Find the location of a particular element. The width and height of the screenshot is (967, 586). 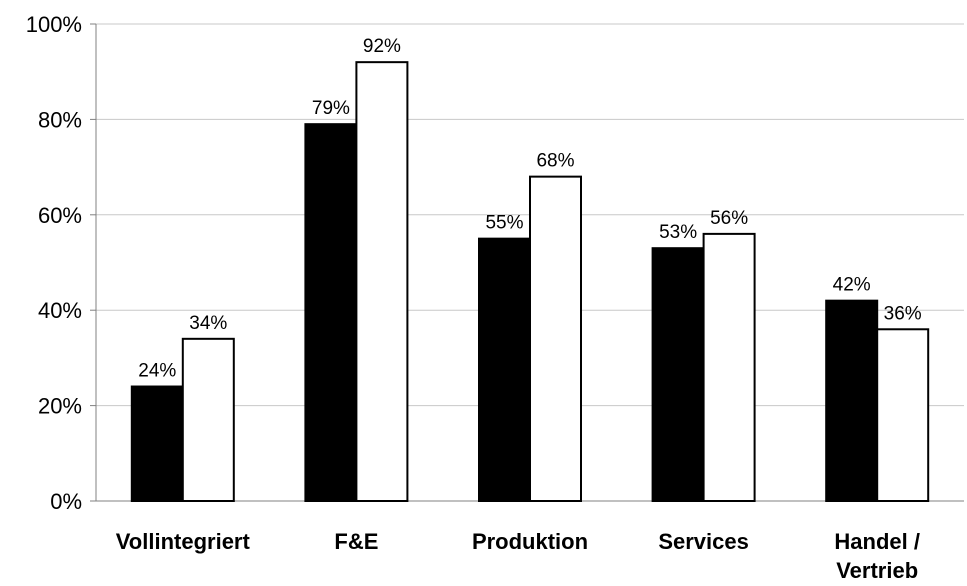

x-category-label: Vollintegriert is located at coordinates (183, 541).